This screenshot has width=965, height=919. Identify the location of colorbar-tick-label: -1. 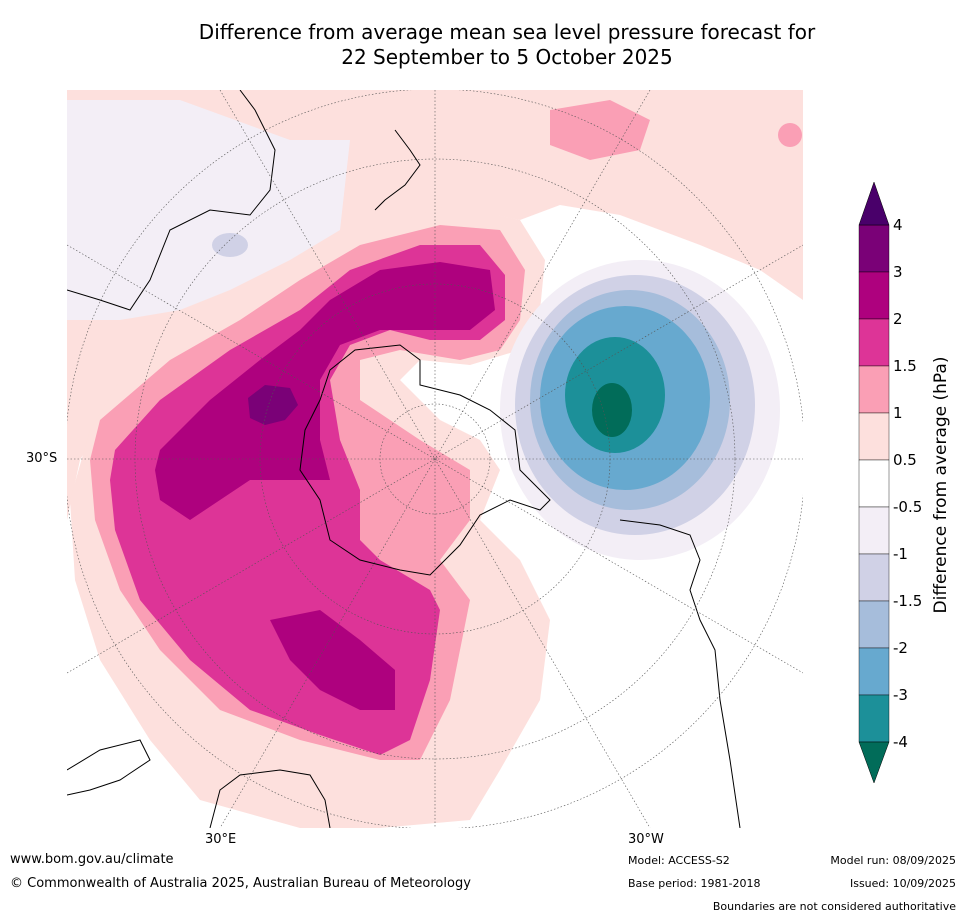
(900, 554).